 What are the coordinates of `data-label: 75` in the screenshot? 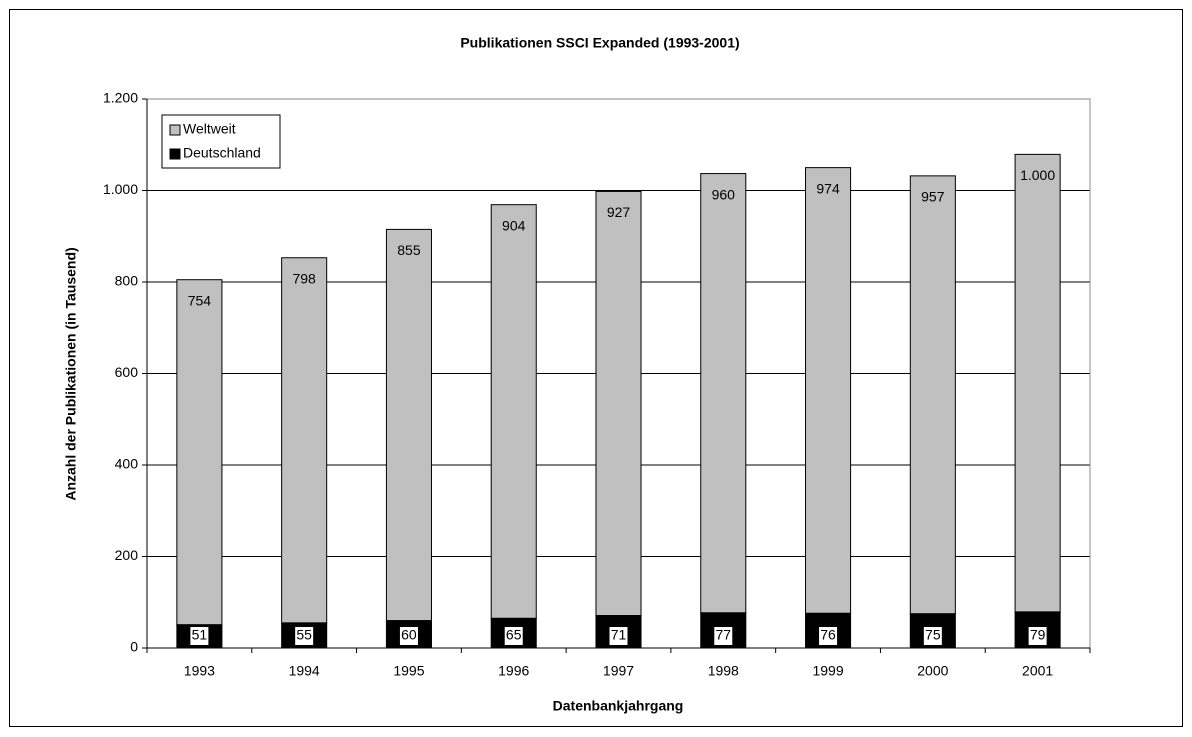 It's located at (933, 635).